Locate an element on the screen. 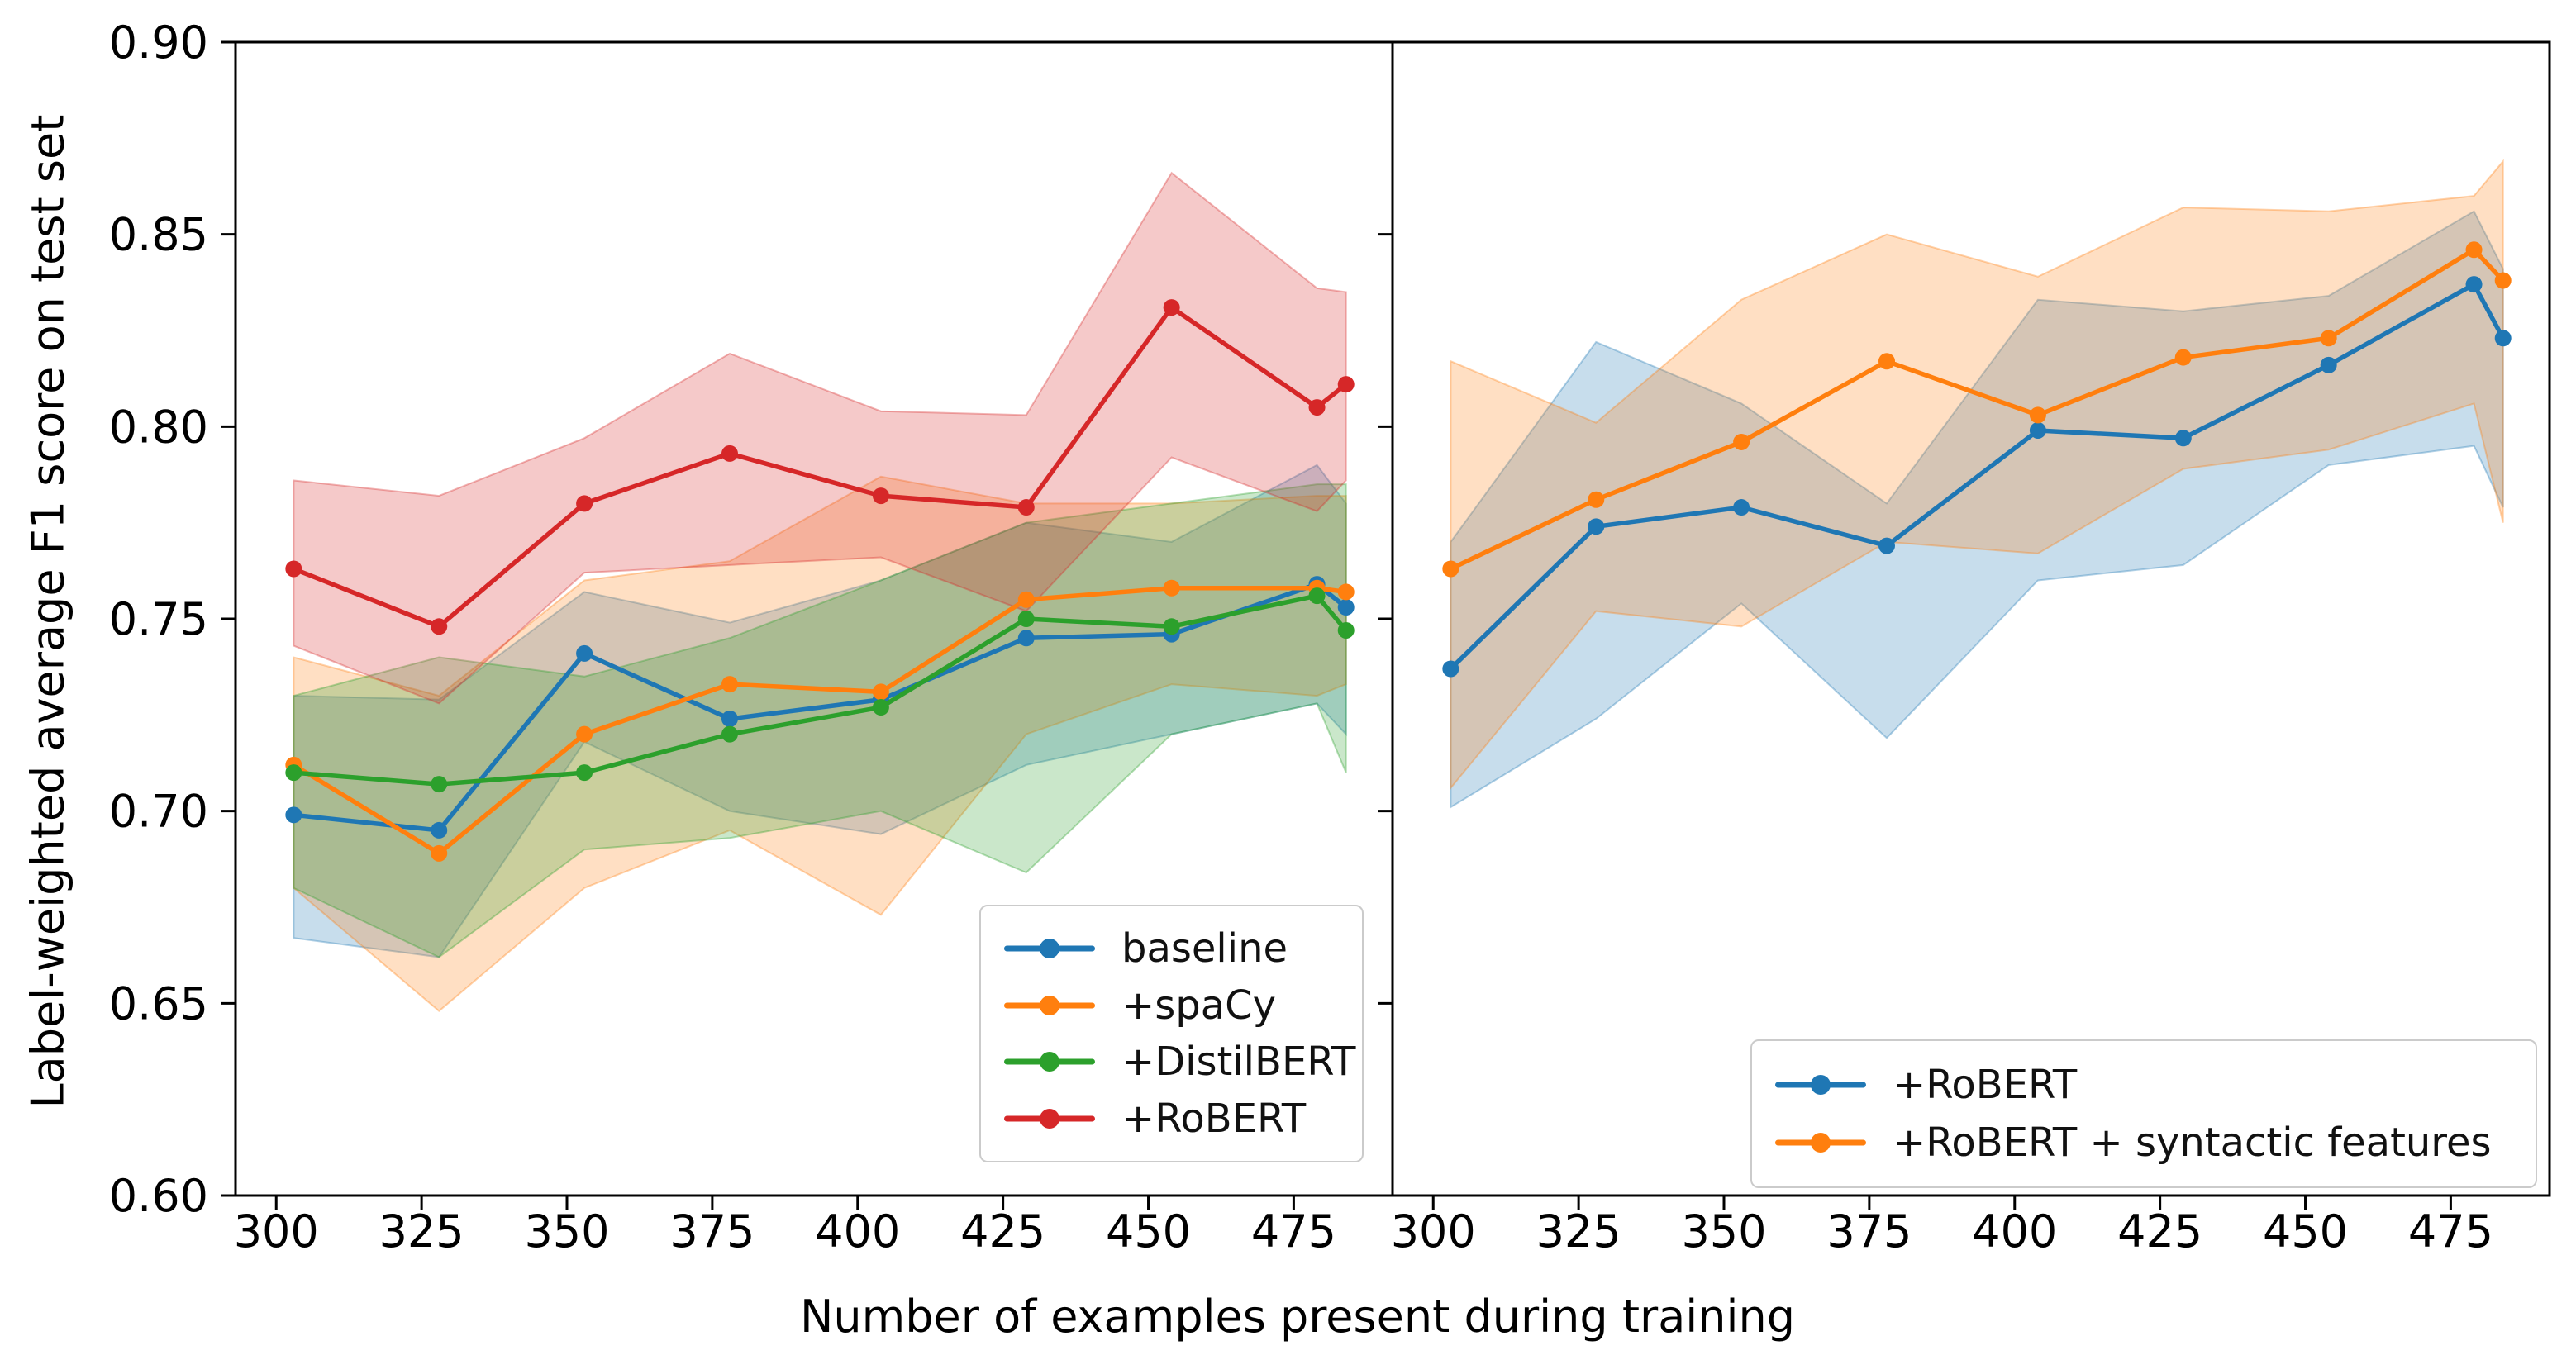 The height and width of the screenshot is (1355, 2576). legend-item-baseline: baseline is located at coordinates (1171, 948).